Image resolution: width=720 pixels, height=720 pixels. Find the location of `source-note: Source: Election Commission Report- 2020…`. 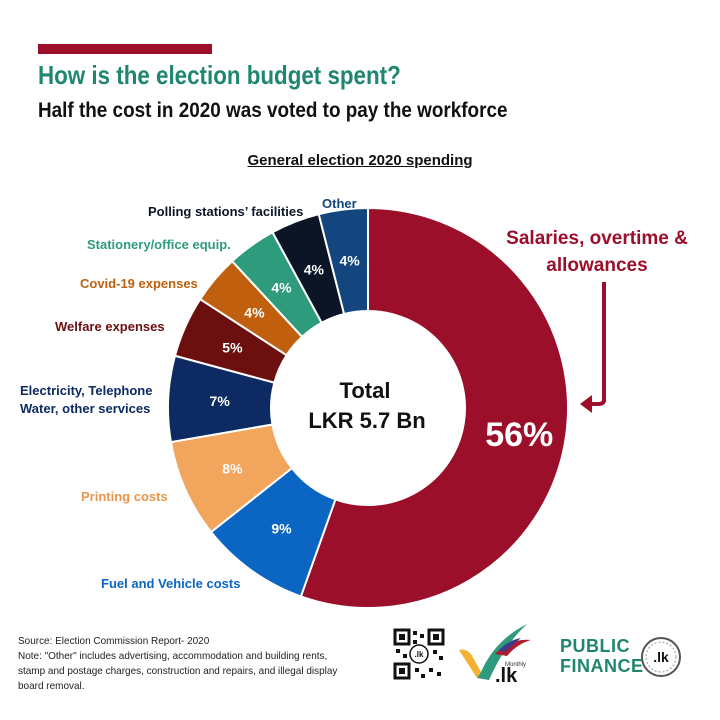

source-note: Source: Election Commission Report- 2020… is located at coordinates (184, 664).